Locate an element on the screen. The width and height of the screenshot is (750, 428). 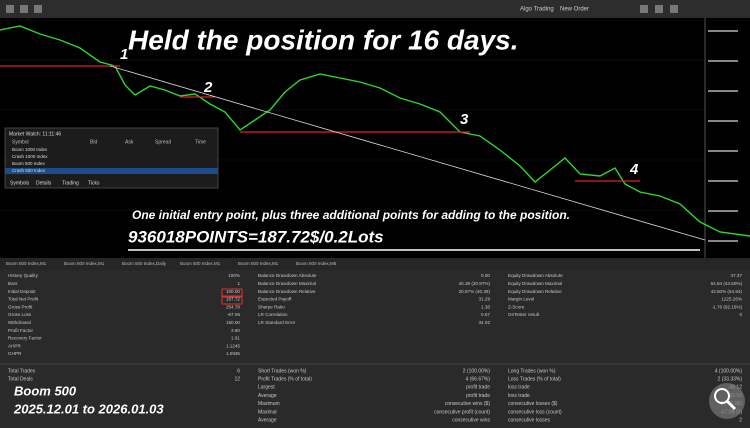
report-label: Sharpe Ratio is located at coordinates (271, 306).